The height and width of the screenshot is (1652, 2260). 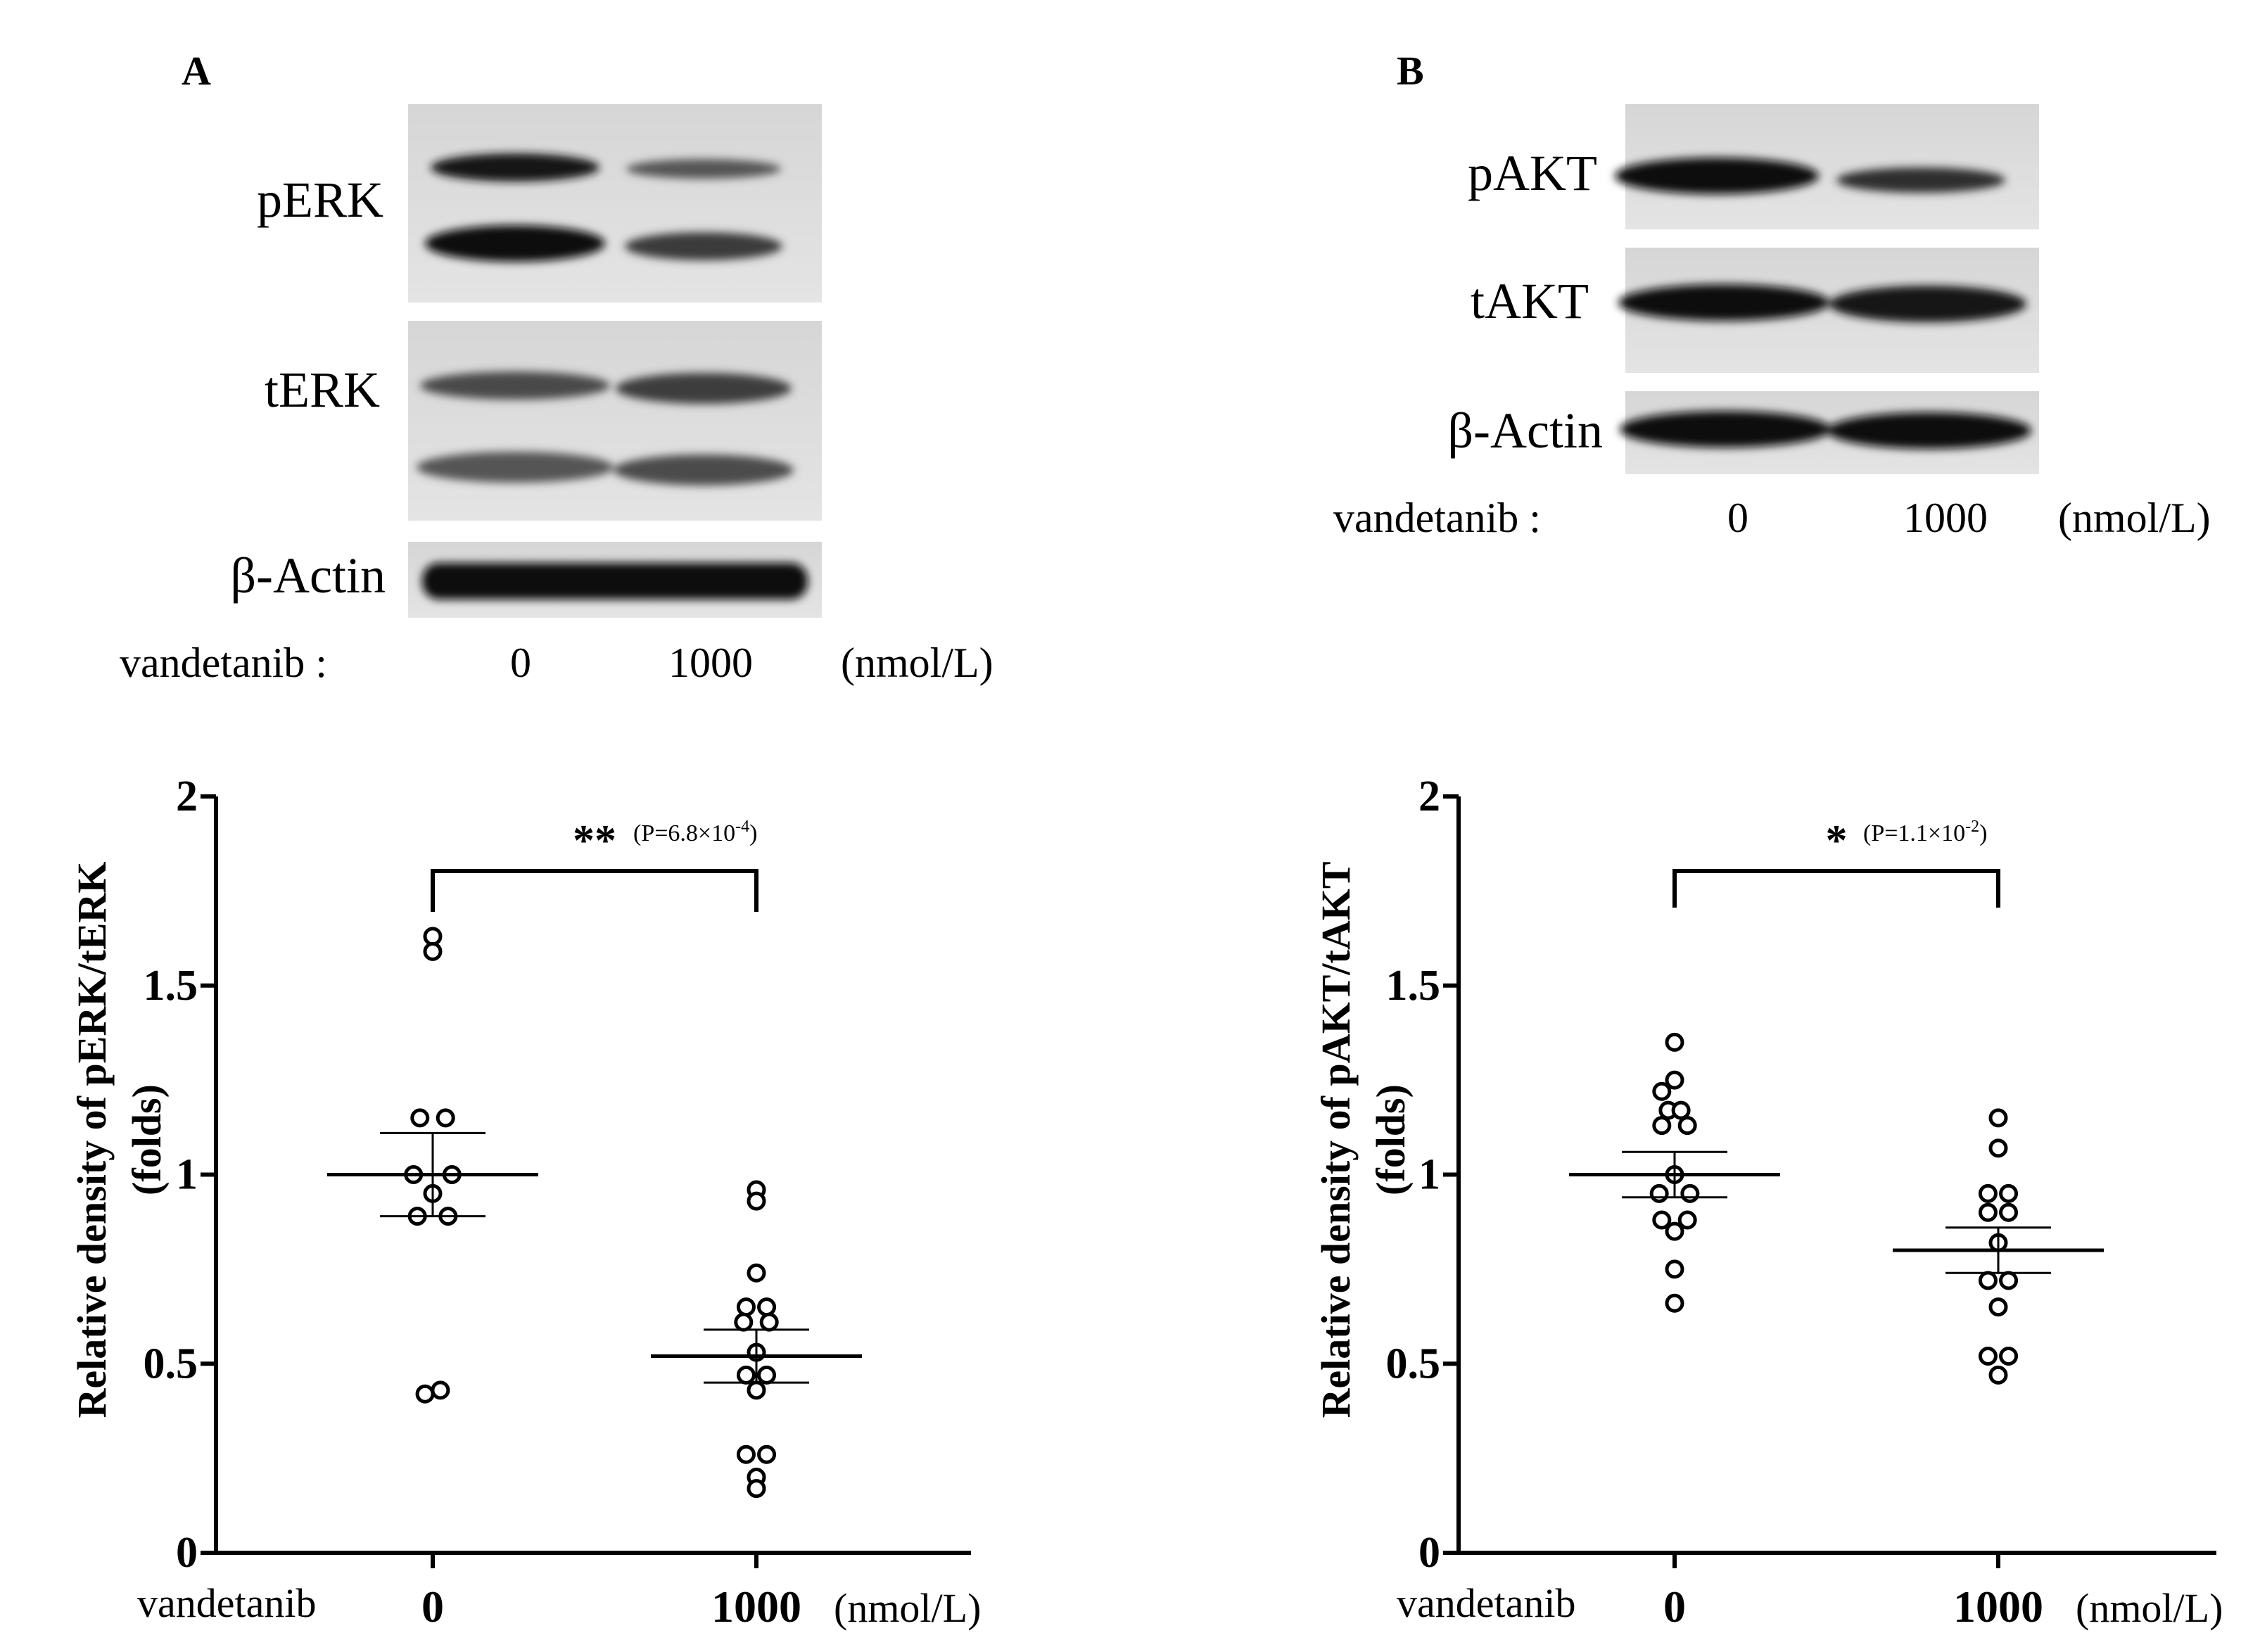 I want to click on y-tick-label: 1.5, so click(x=1414, y=986).